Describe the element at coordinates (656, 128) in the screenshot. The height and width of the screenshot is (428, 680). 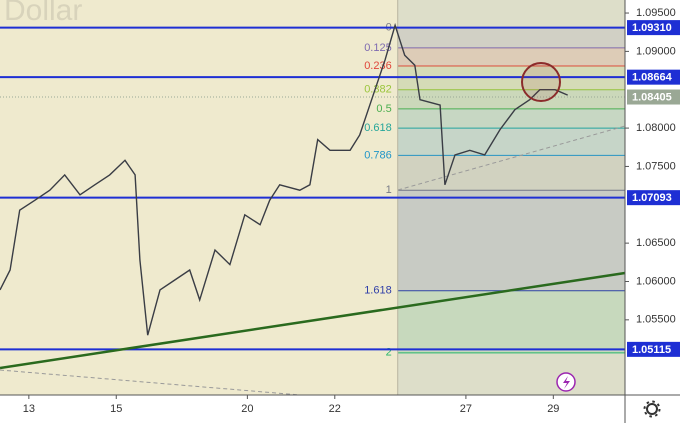
I see `y-tick-label: 1.08000` at that location.